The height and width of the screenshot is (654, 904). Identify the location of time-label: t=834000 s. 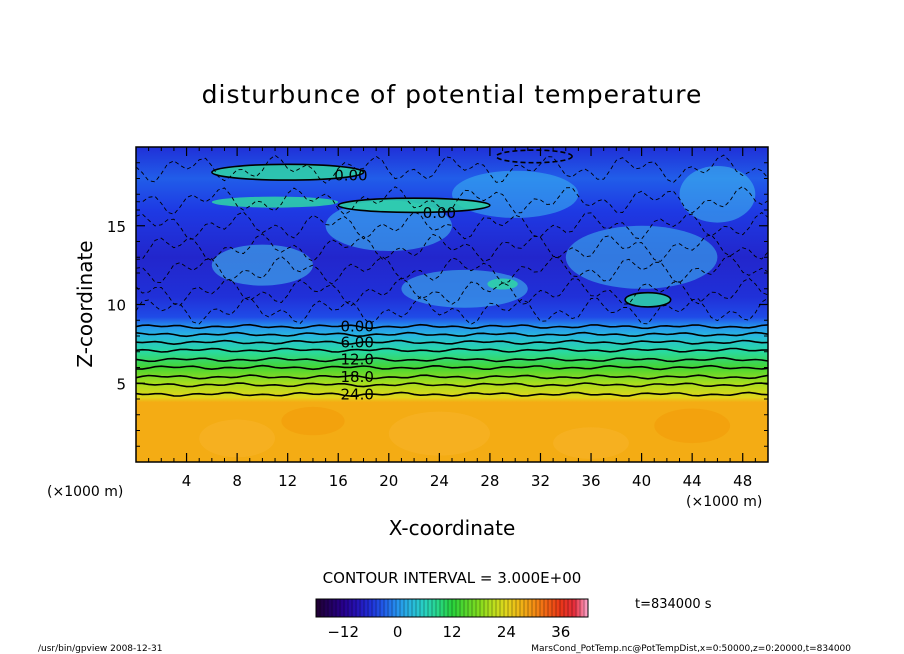
(673, 604).